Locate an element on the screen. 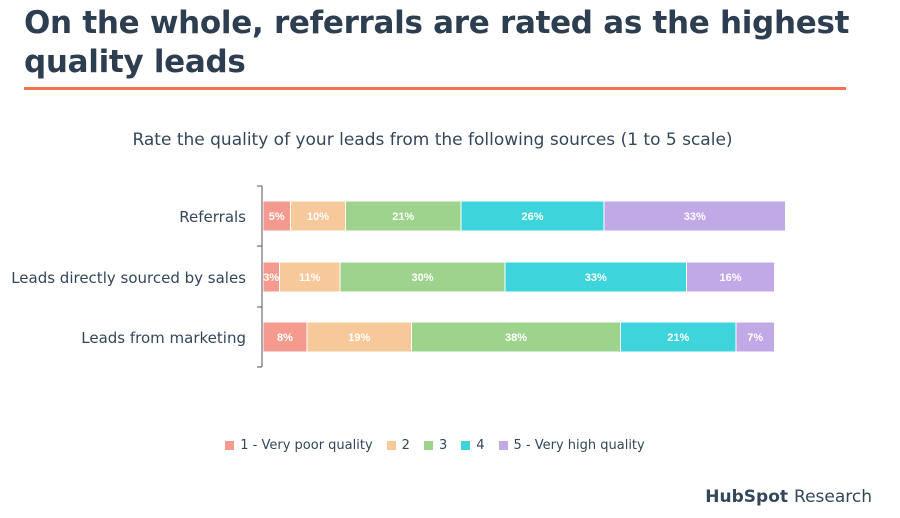  bar-data-label: 3% is located at coordinates (271, 278).